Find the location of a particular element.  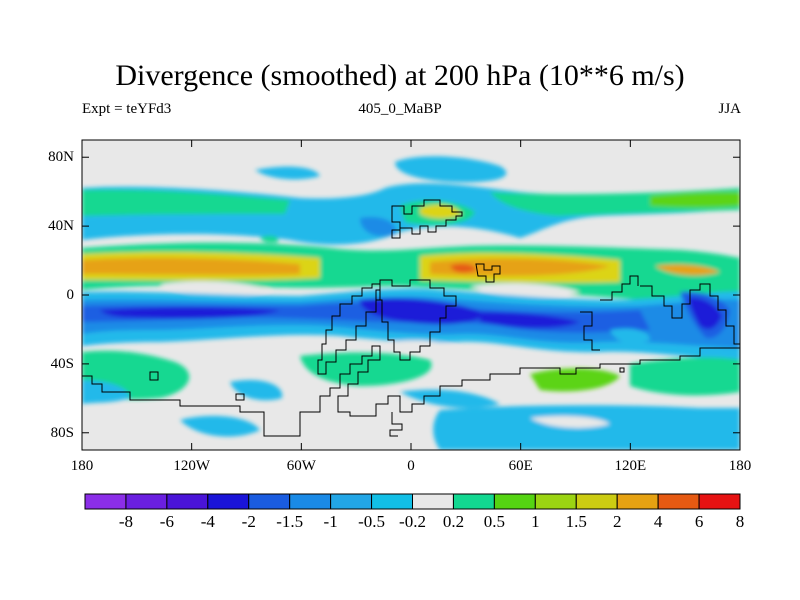

colorbar-label: 0.5 is located at coordinates (494, 521).